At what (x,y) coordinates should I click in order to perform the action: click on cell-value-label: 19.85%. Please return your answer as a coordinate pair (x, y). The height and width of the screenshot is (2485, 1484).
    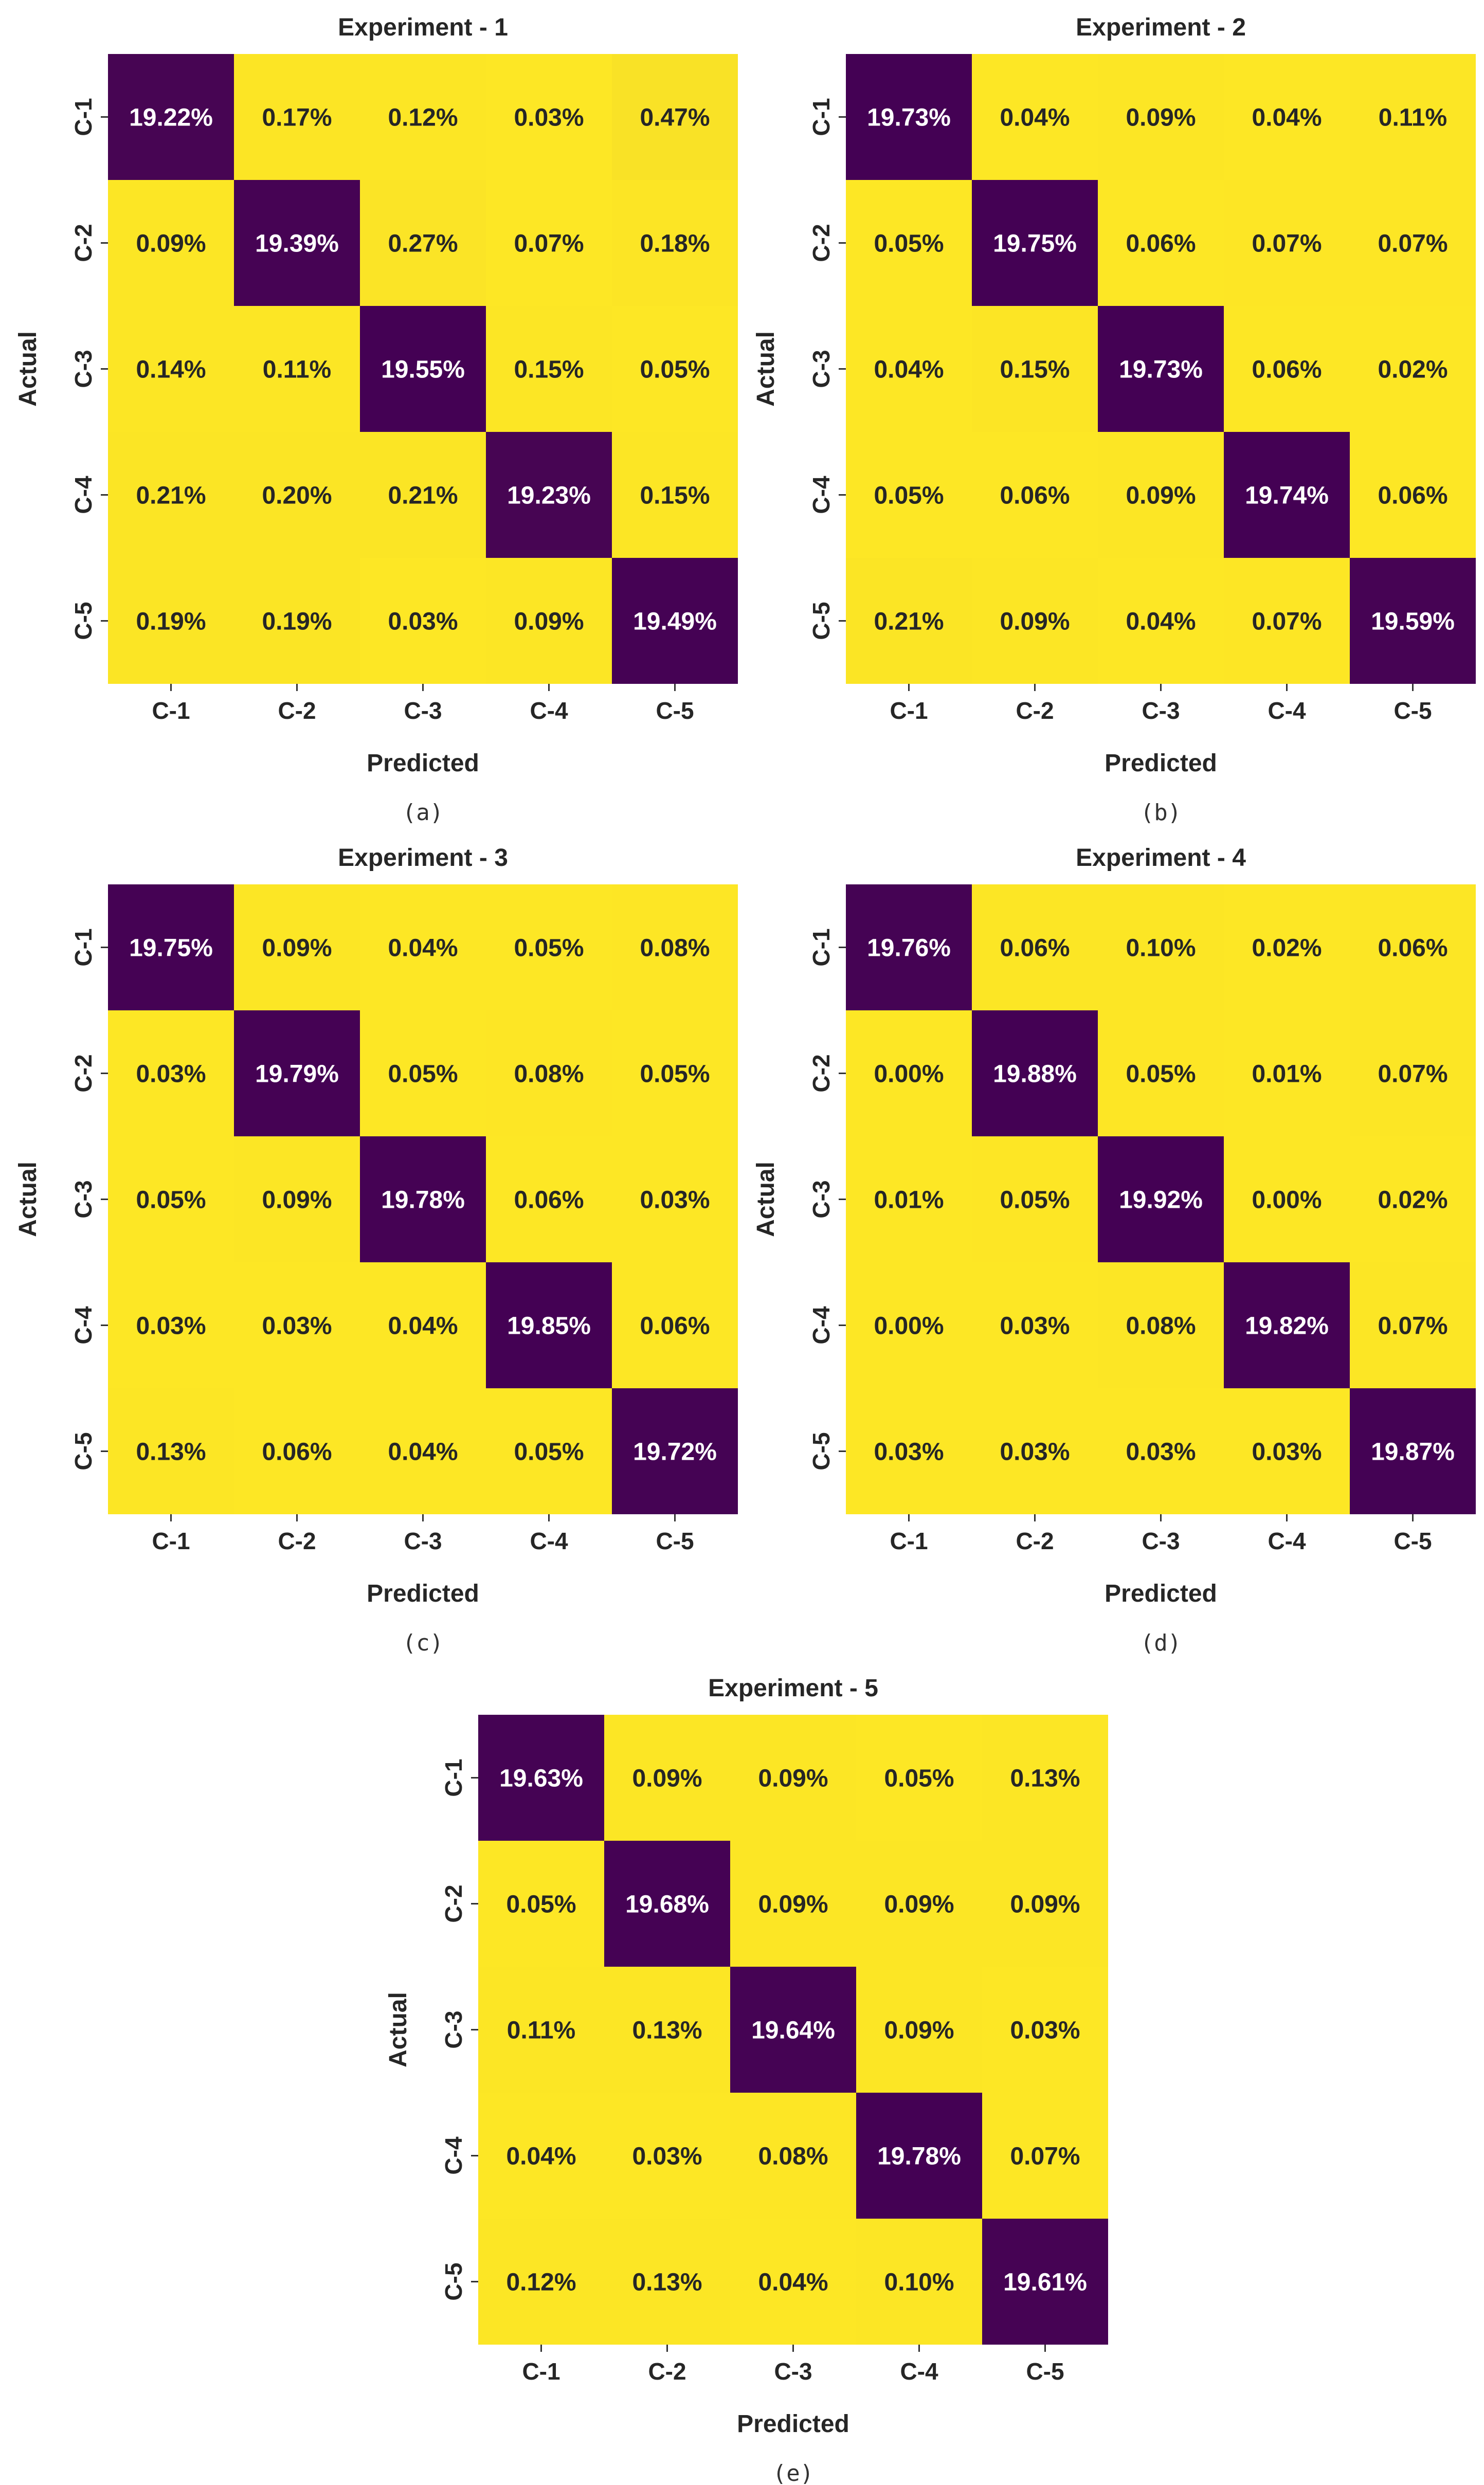
    Looking at the image, I should click on (549, 1327).